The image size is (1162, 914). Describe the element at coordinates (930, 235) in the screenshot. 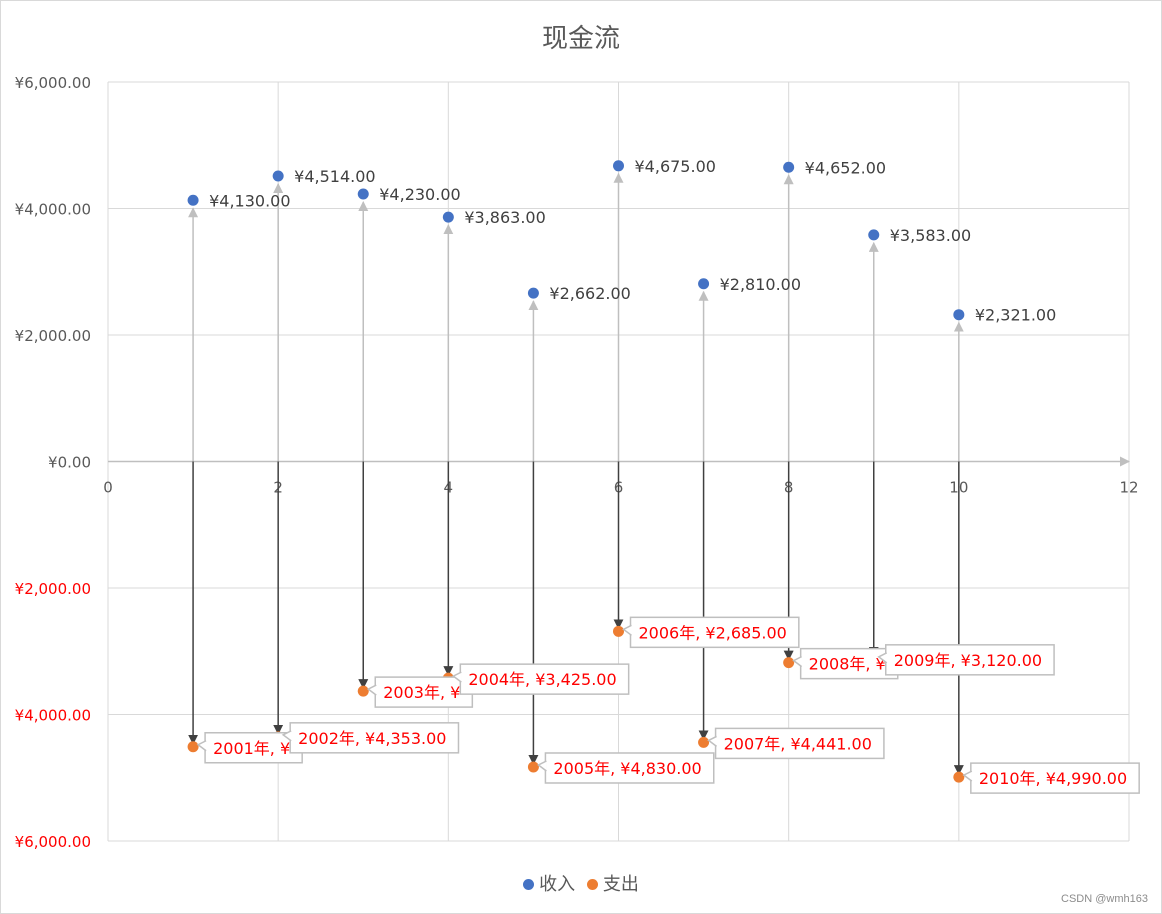

I see `income-data-label-8: ¥3,583.00` at that location.